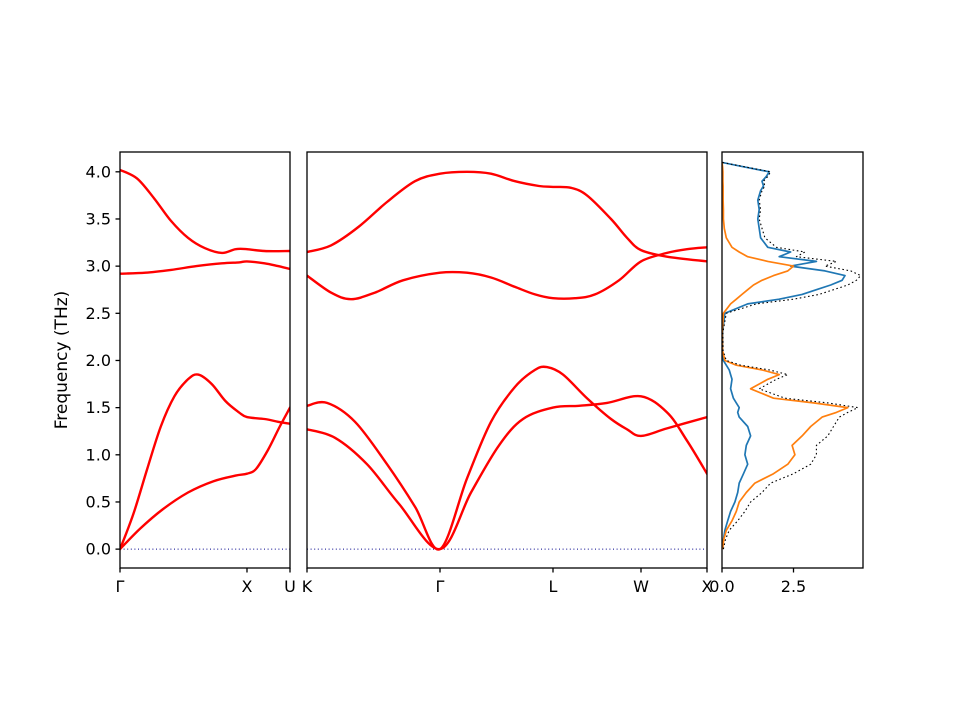 The image size is (960, 720). I want to click on x-tick-label: K, so click(307, 586).